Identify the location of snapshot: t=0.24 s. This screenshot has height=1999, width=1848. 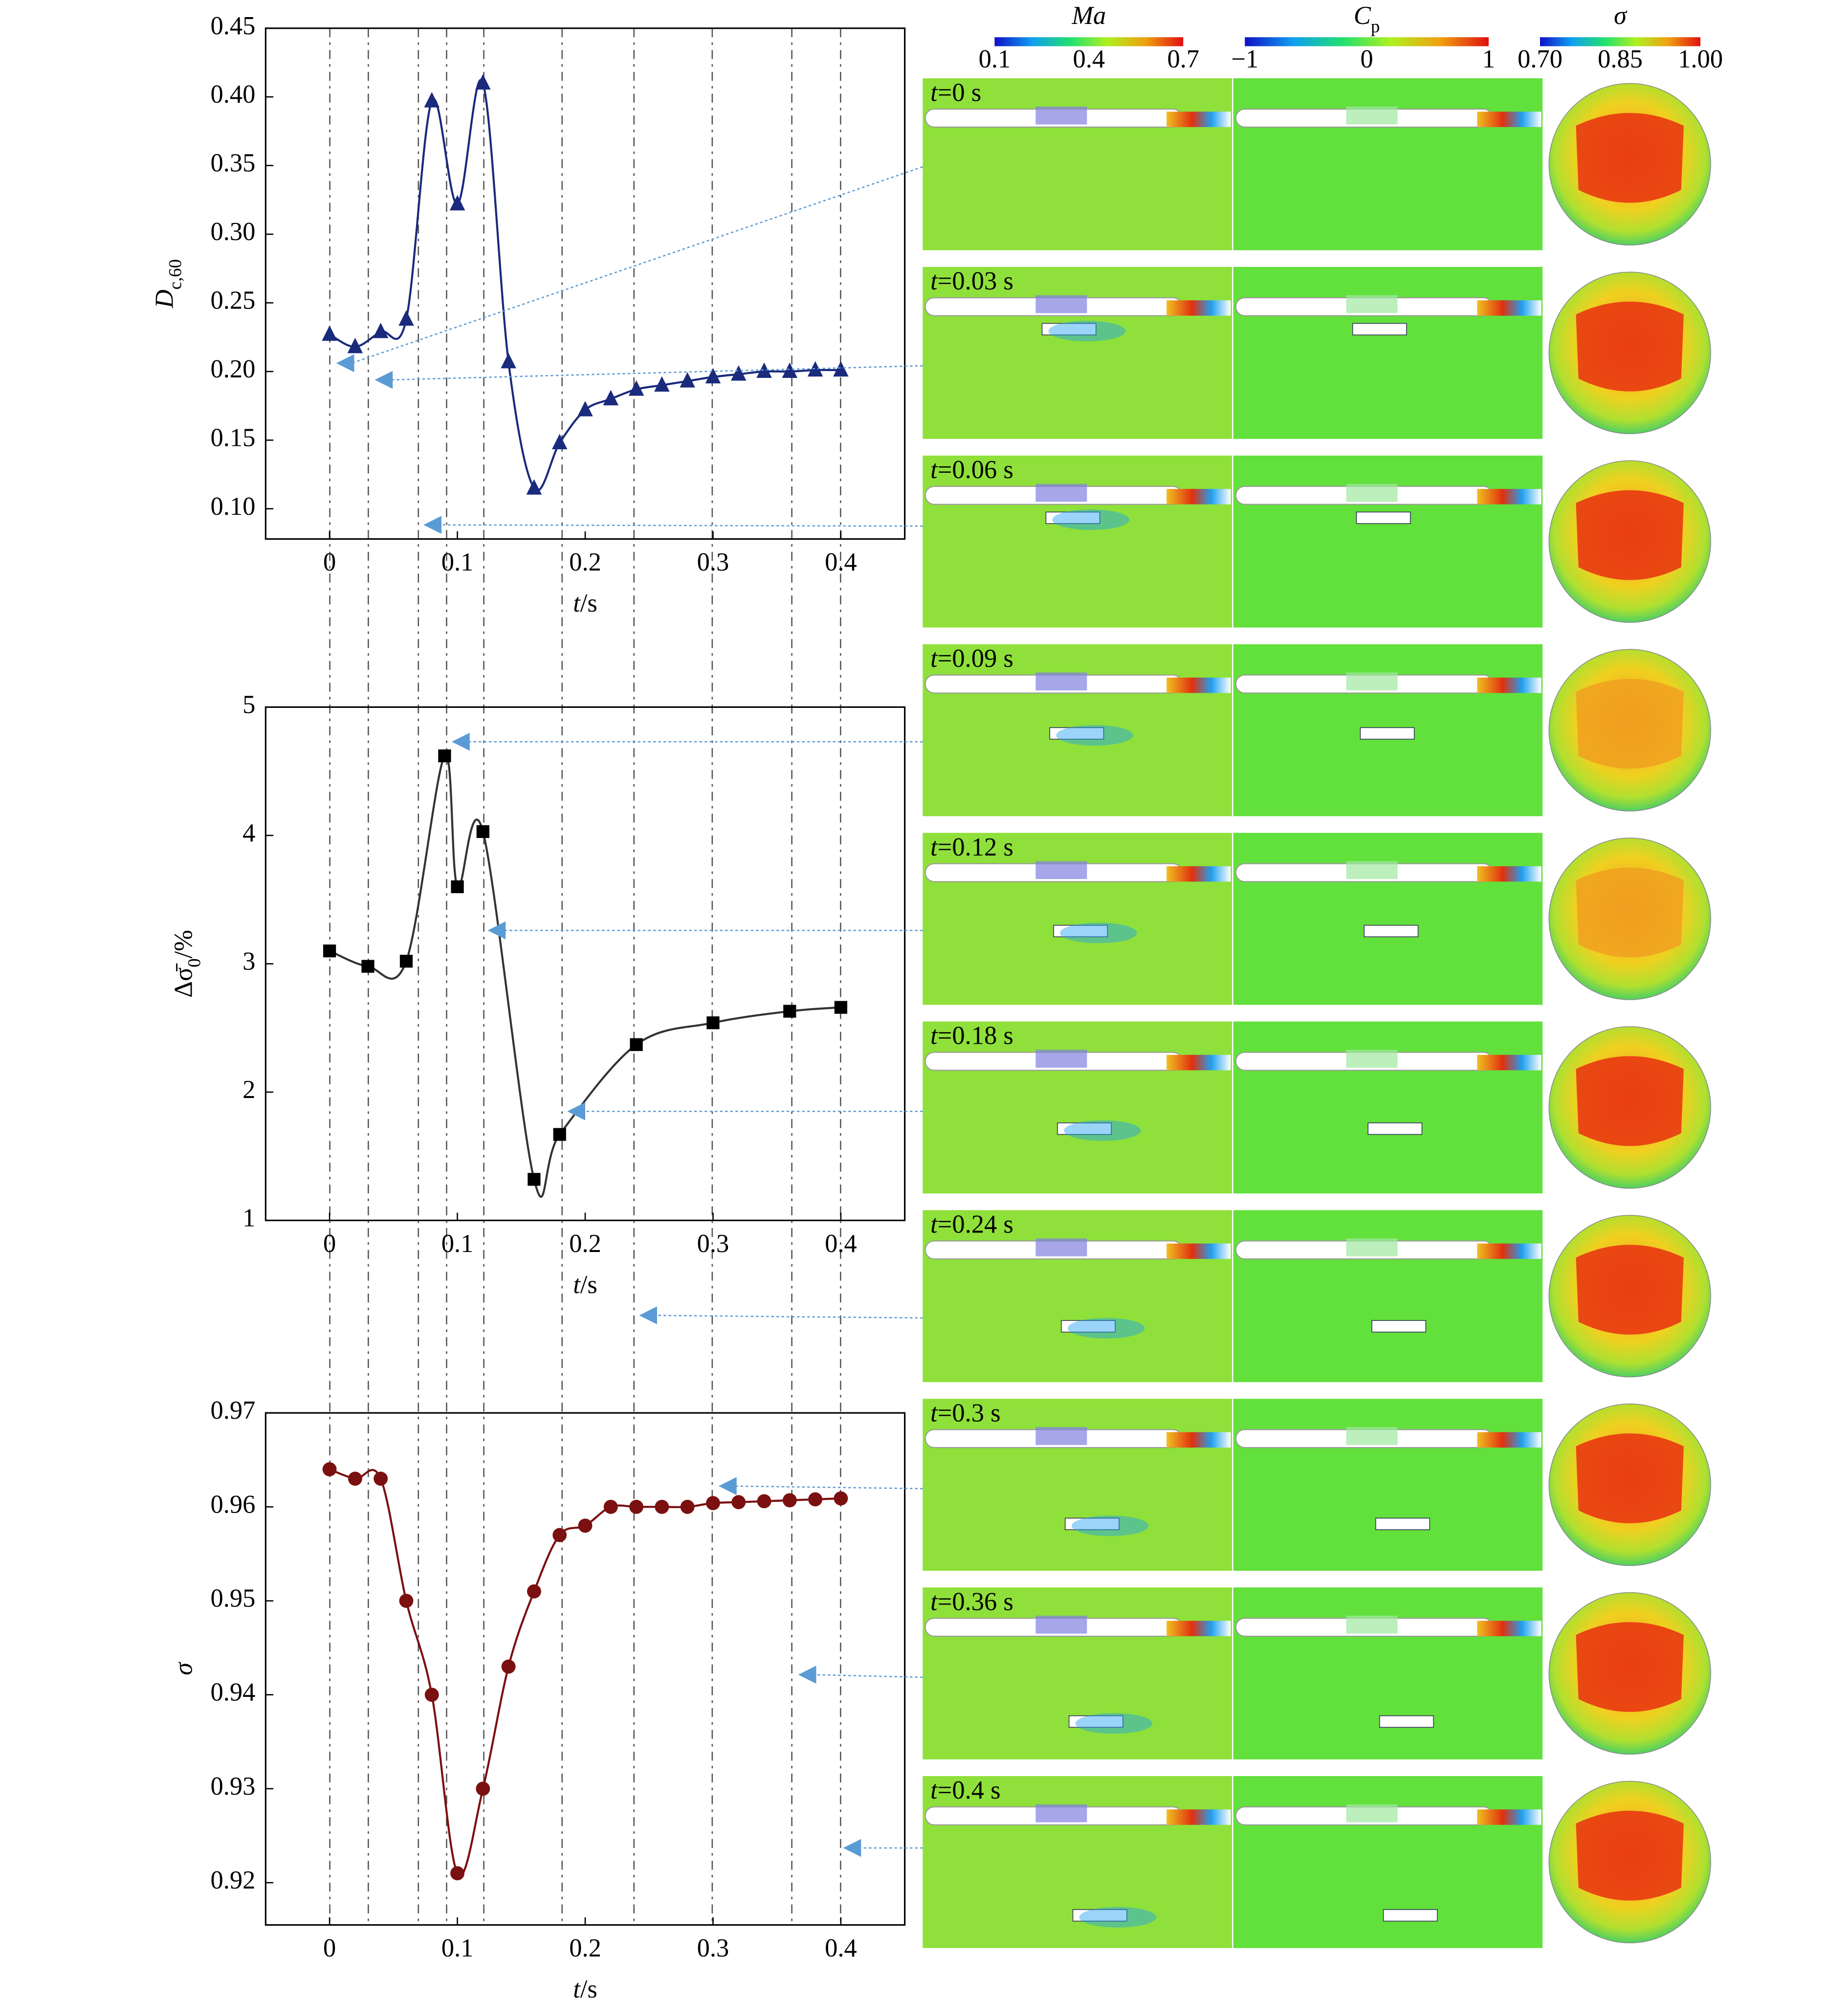
(1317, 1296).